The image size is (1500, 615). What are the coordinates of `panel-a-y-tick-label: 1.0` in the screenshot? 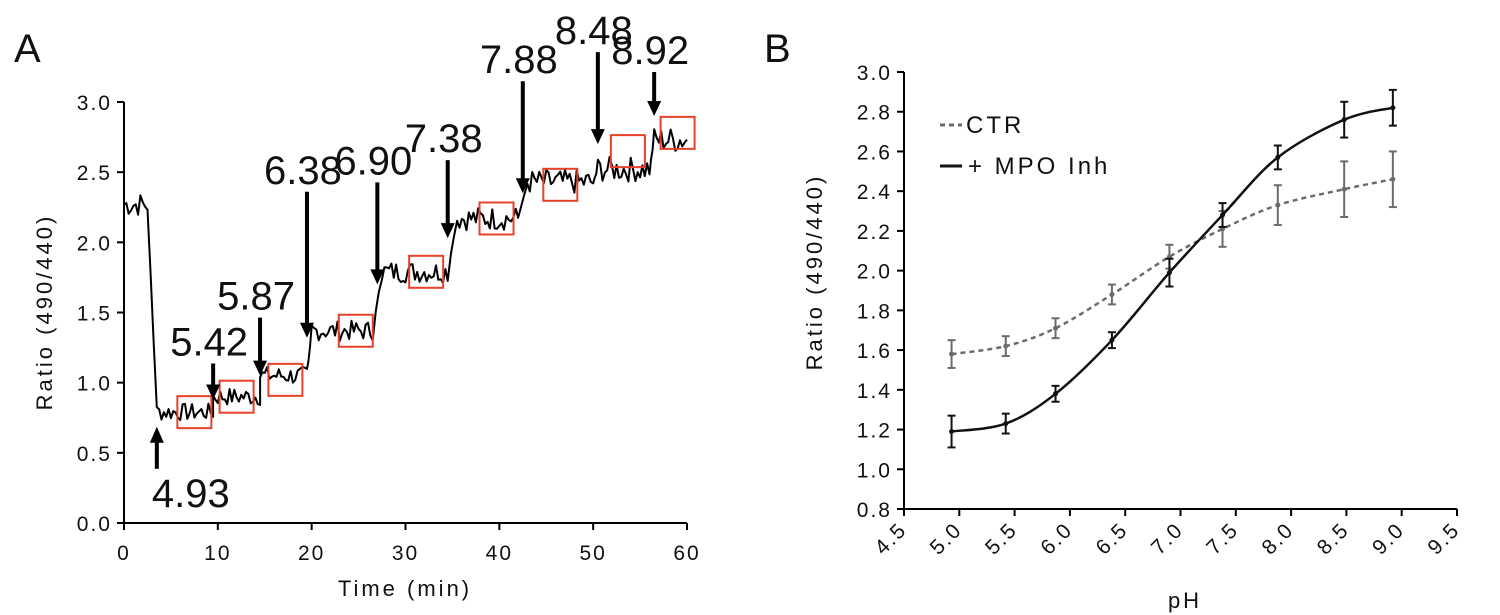 It's located at (94, 384).